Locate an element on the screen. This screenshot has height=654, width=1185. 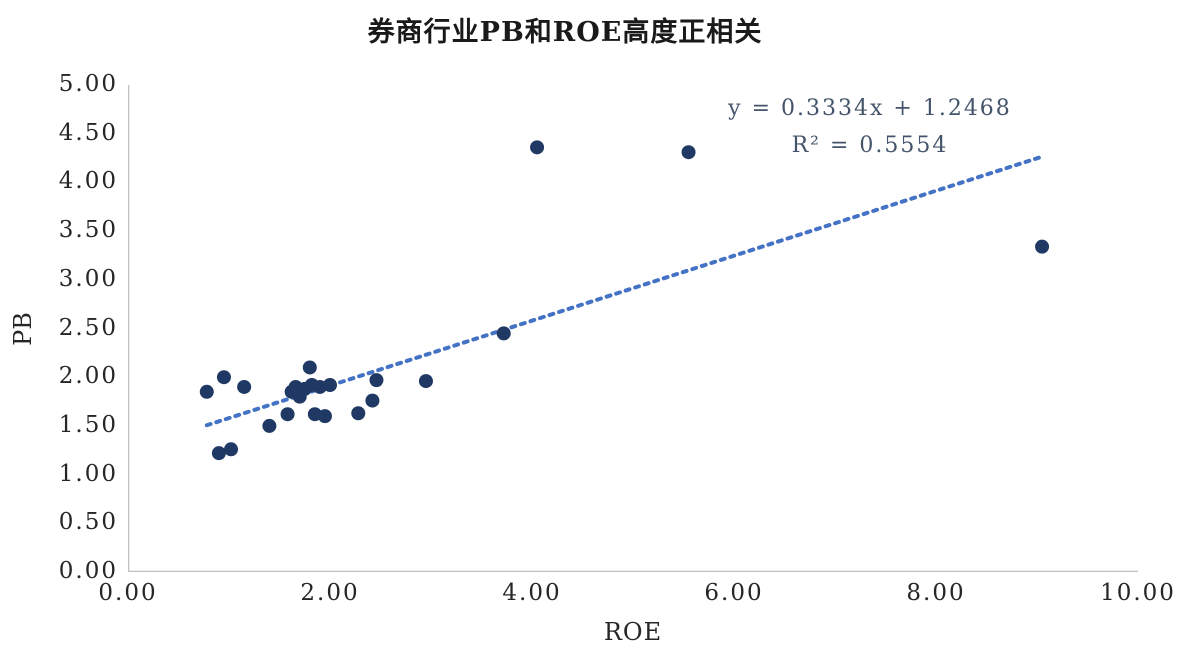
x-tick-label: 6.00 is located at coordinates (734, 593).